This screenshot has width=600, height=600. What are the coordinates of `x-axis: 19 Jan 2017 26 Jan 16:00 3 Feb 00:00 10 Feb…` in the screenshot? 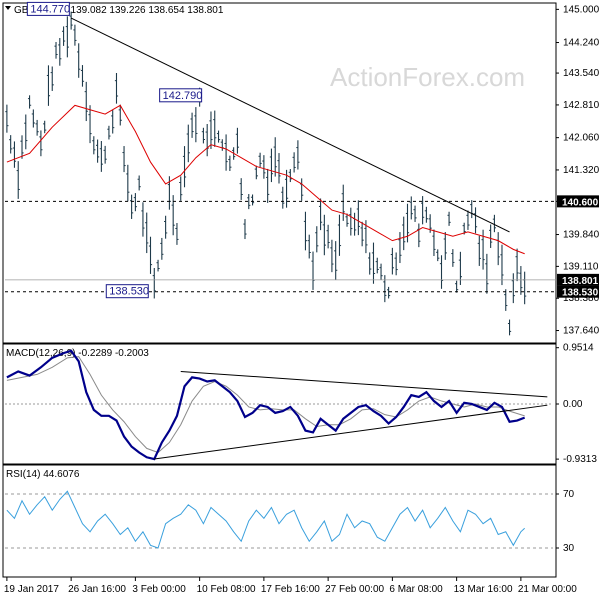 It's located at (290, 586).